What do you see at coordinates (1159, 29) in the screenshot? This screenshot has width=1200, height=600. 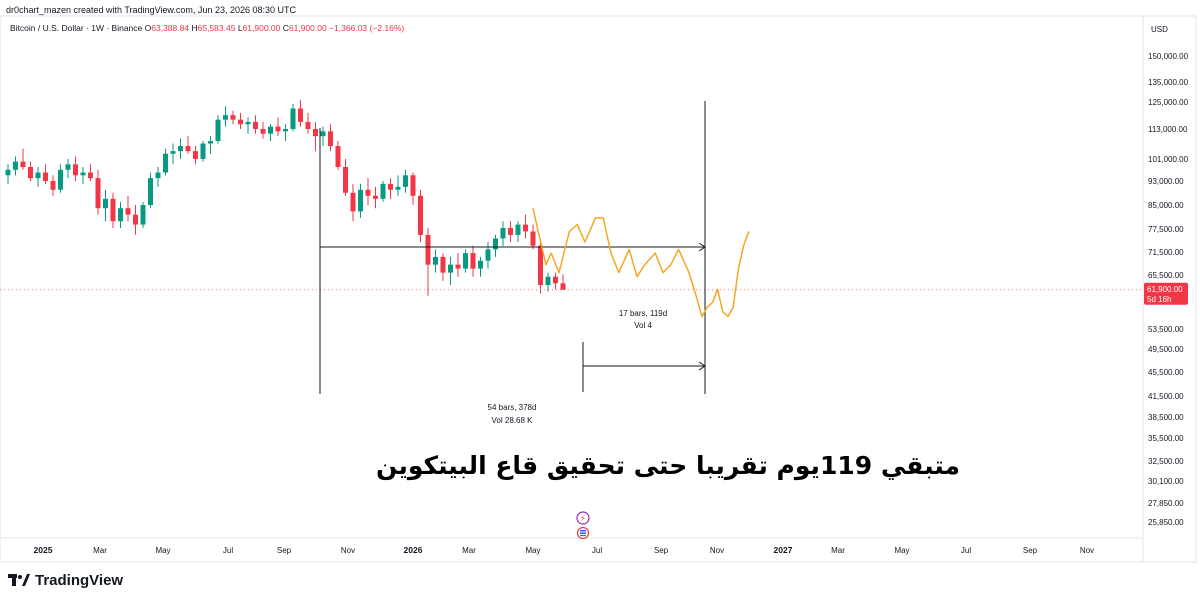 I see `currency-label: USD` at bounding box center [1159, 29].